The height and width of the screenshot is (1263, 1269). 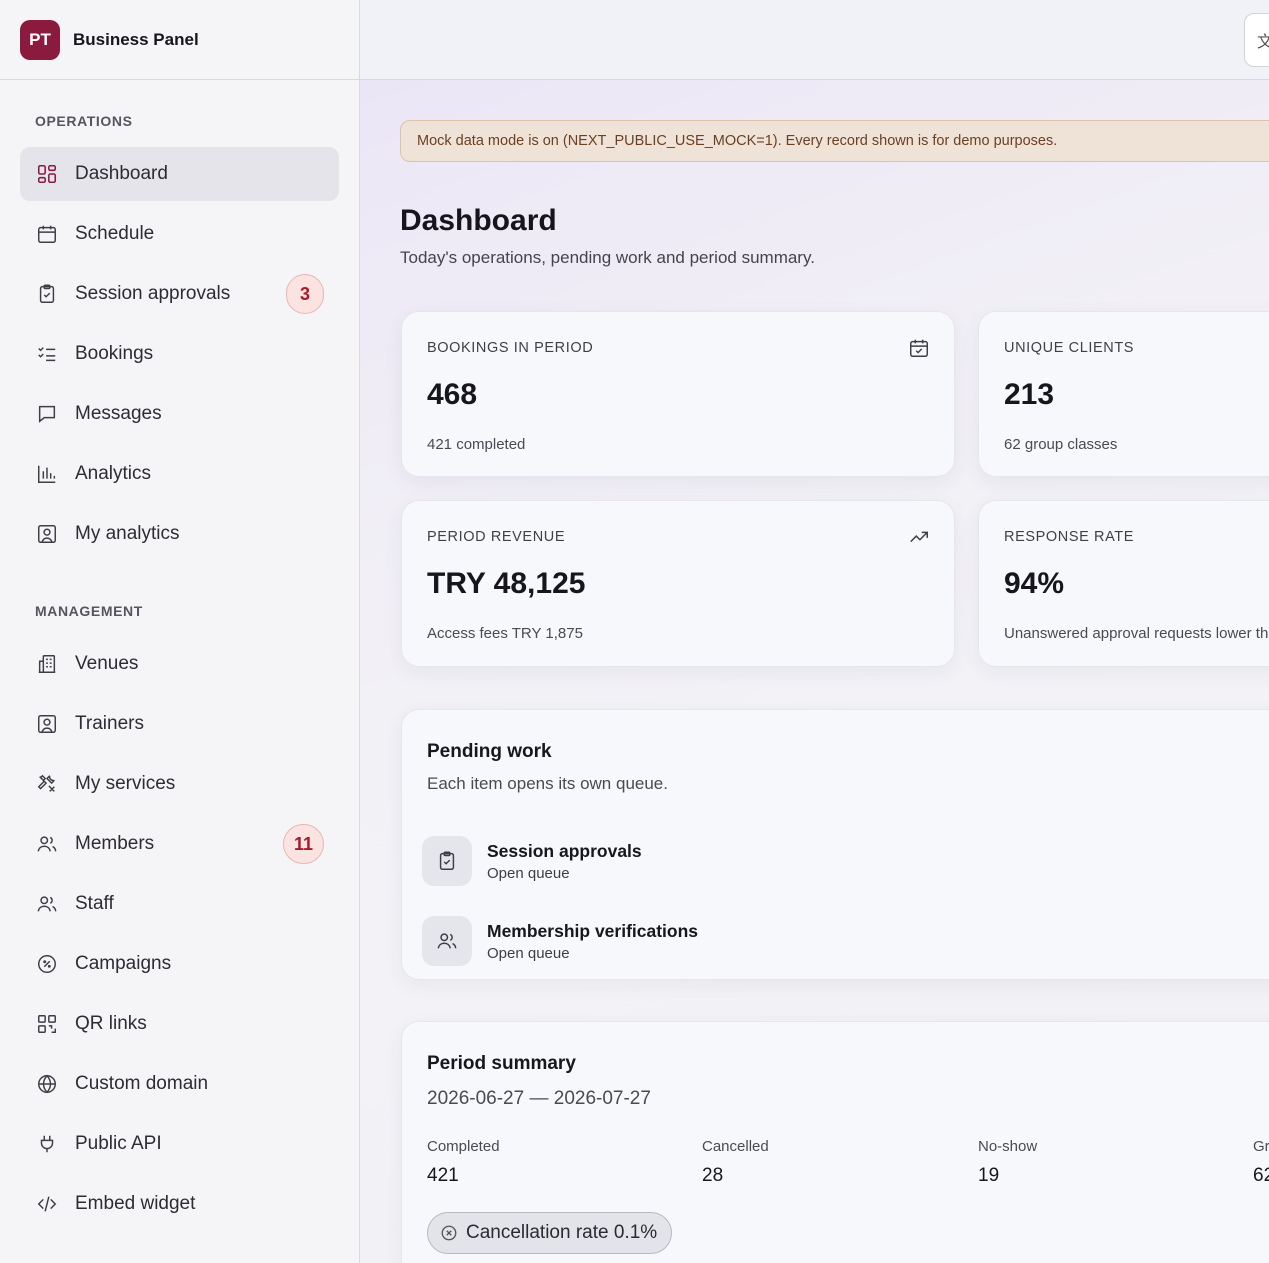 I want to click on sidebar-item-label: Embed widget, so click(x=135, y=1203).